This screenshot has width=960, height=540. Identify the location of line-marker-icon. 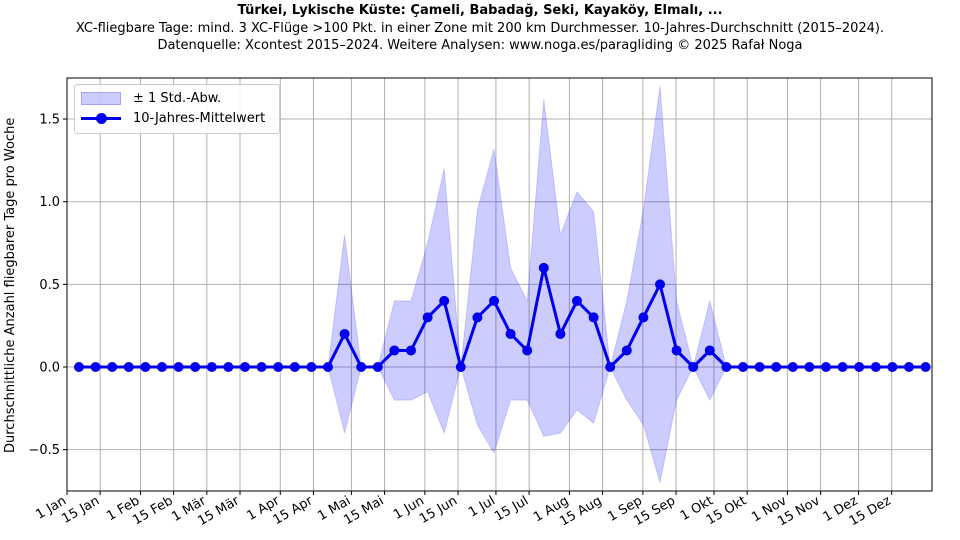
(101, 118).